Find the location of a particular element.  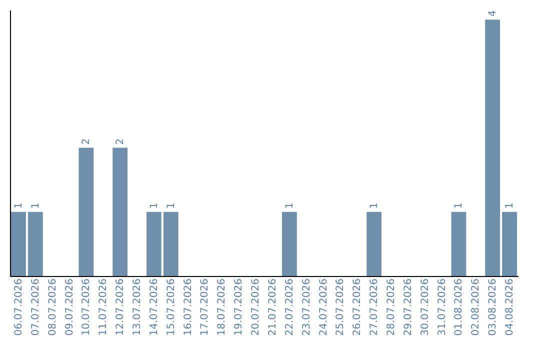

x-tick-label: 27.07.2026 is located at coordinates (374, 307).